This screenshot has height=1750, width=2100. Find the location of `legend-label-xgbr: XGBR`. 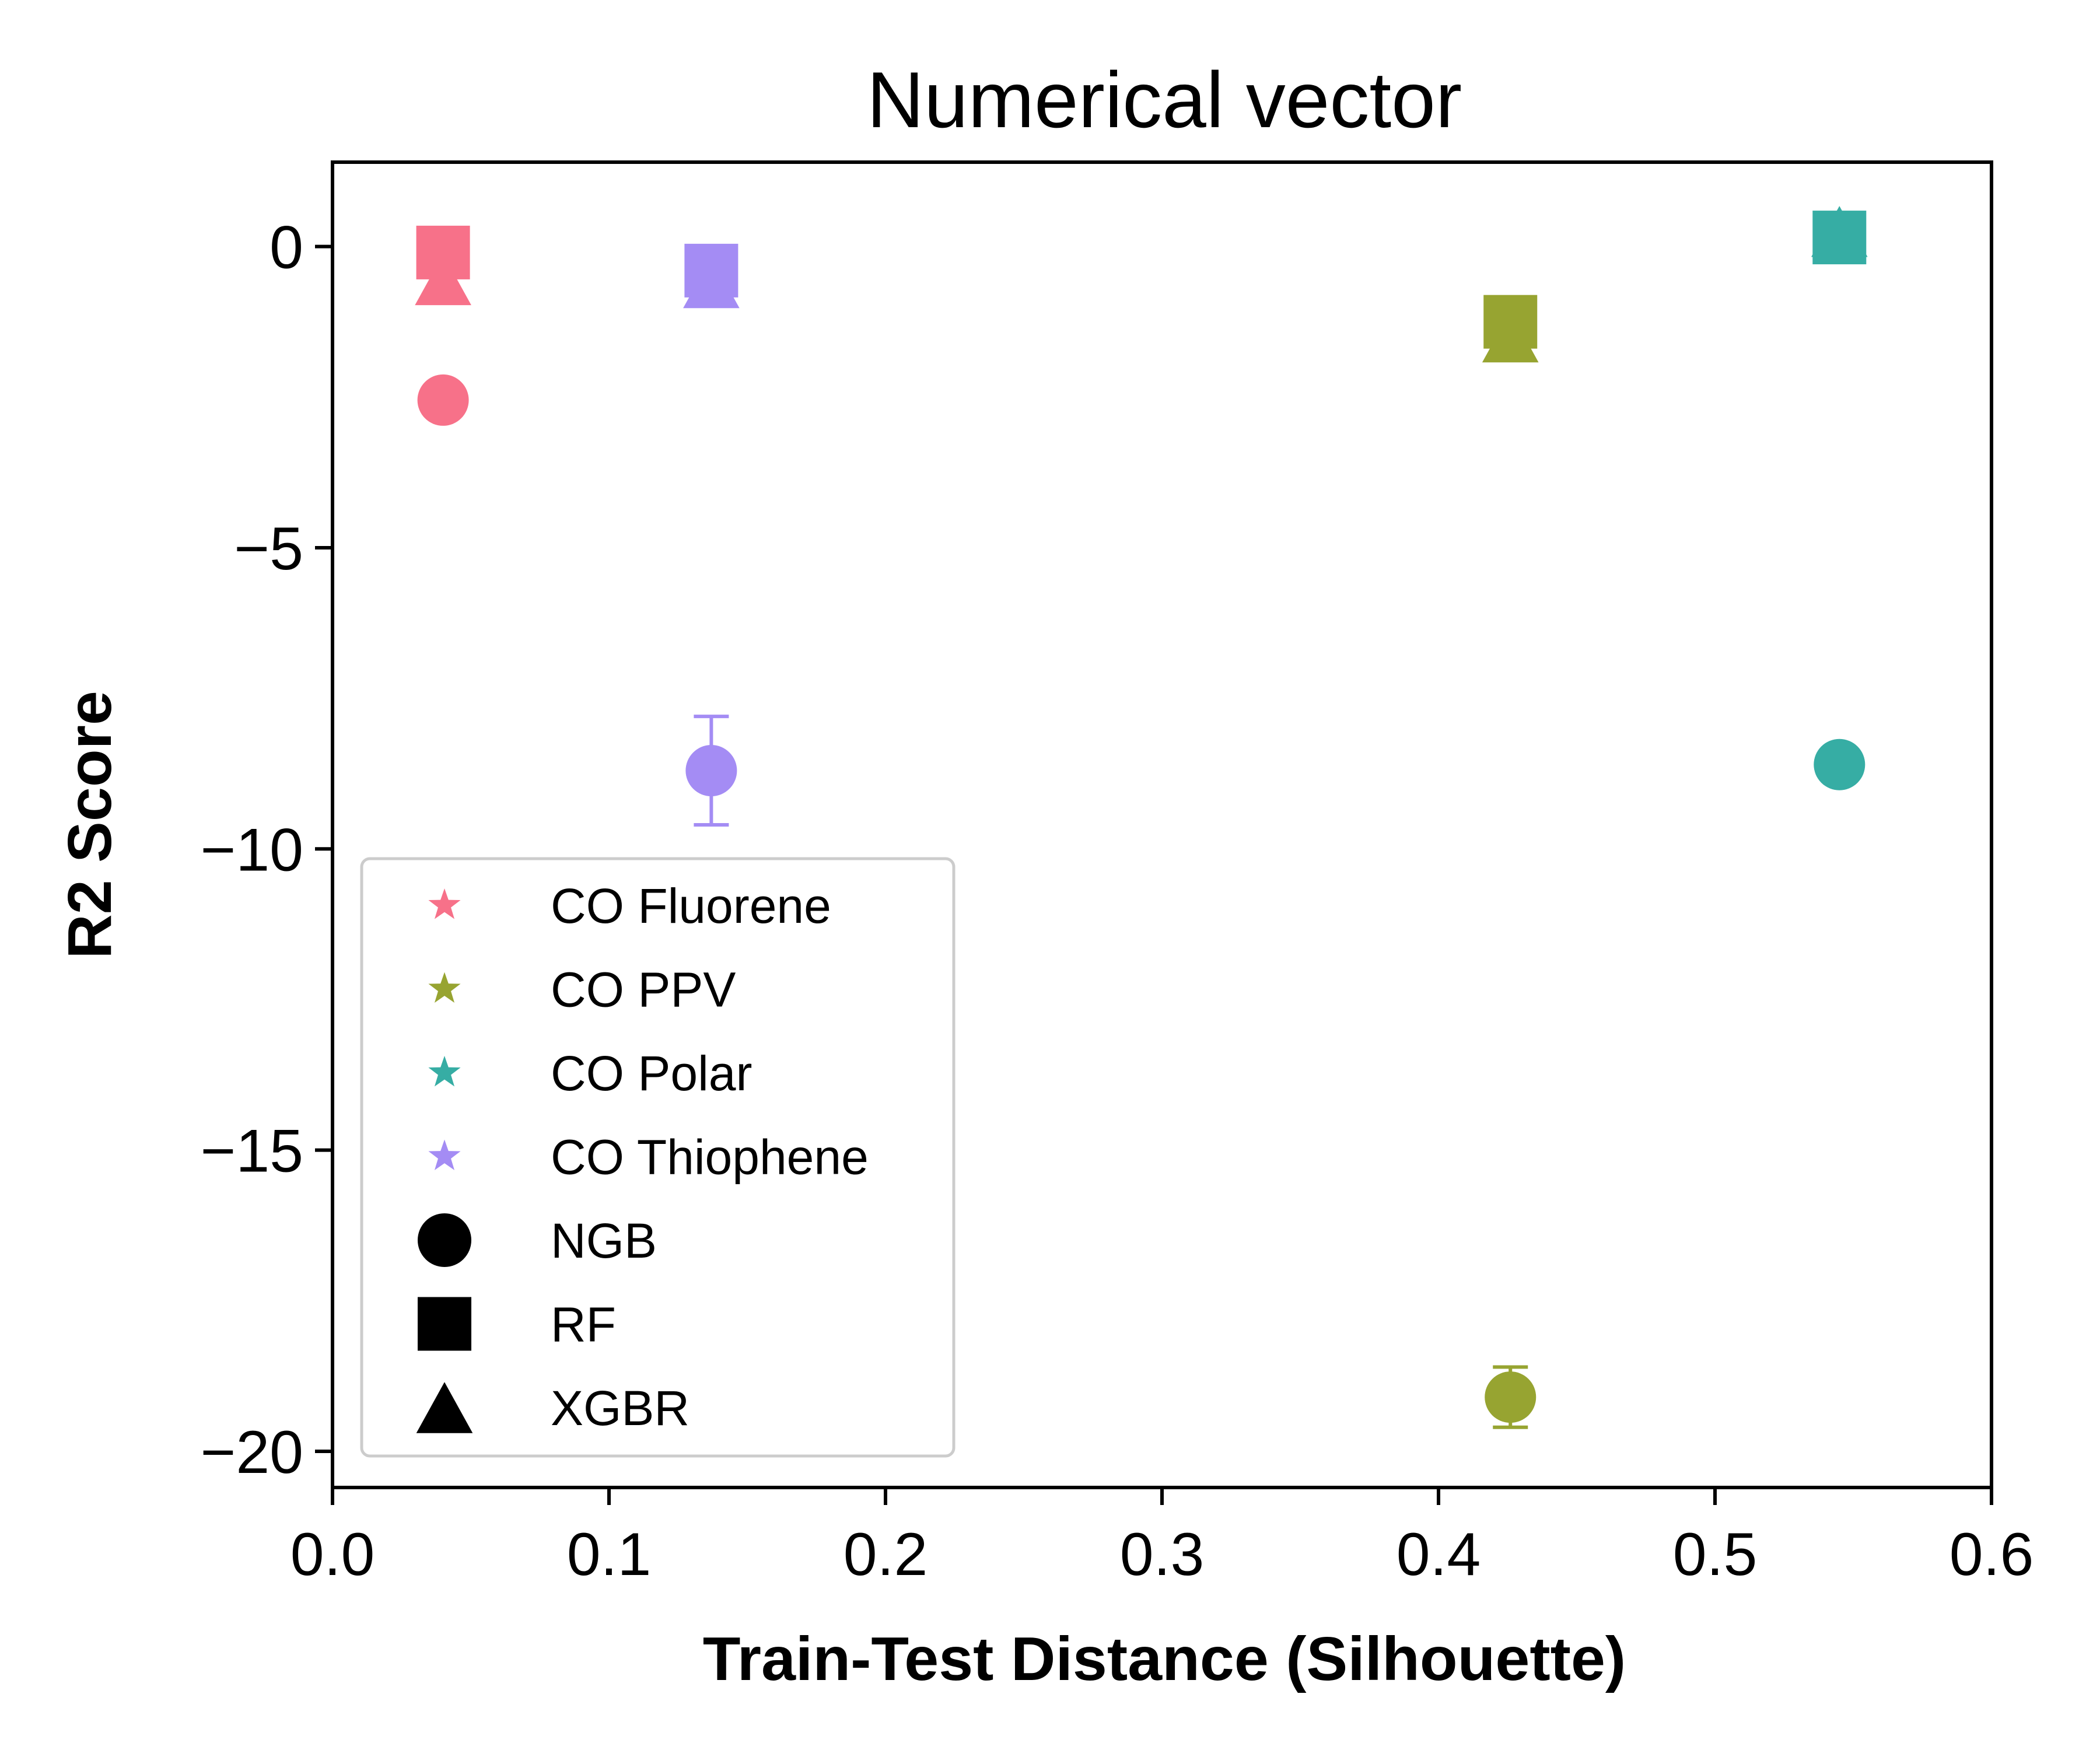

legend-label-xgbr: XGBR is located at coordinates (620, 1408).